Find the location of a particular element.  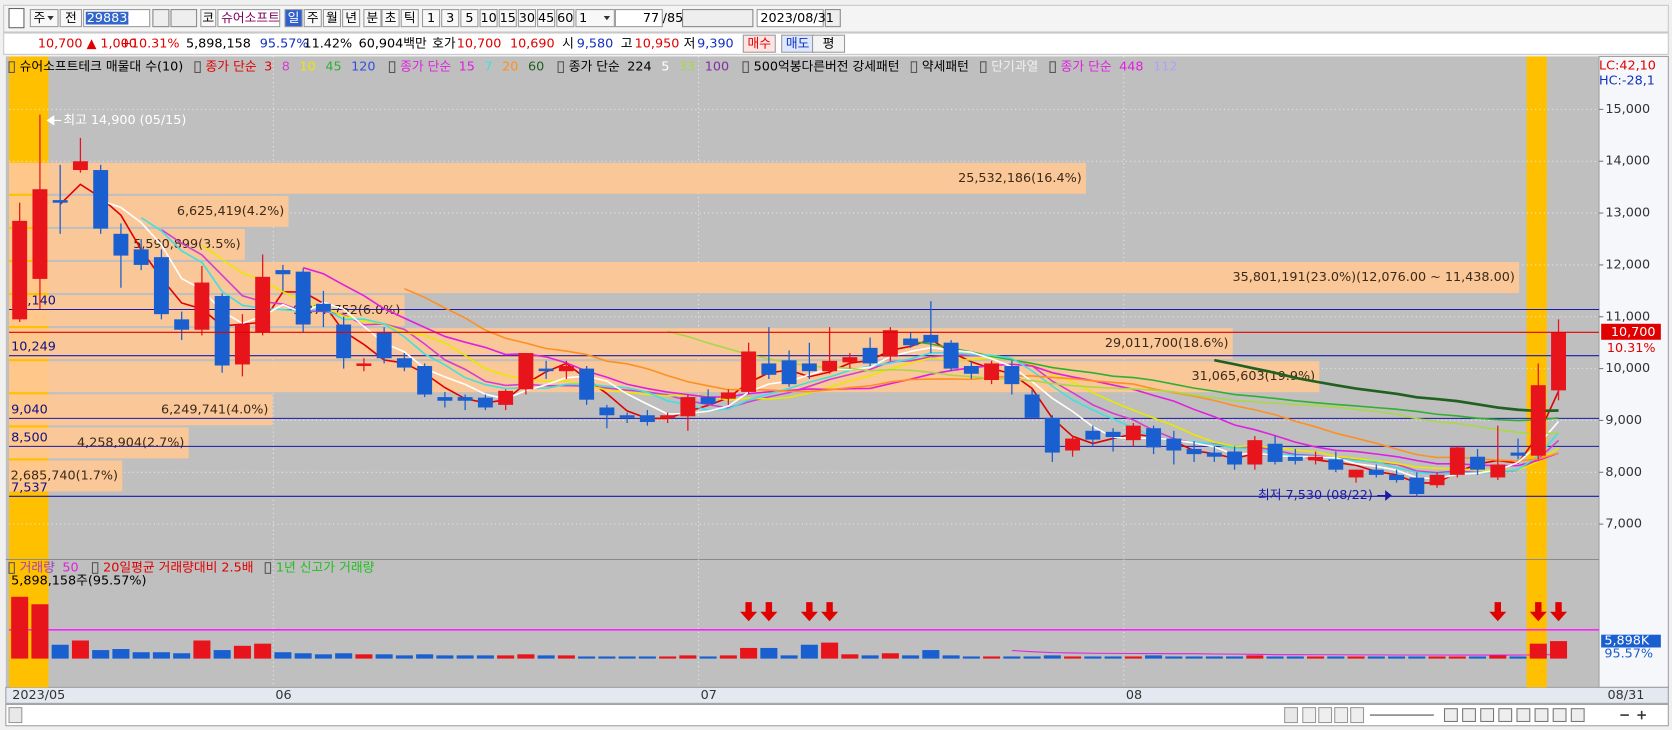

legend-label: 슈어소프트테크 매물대 수(10) is located at coordinates (102, 67).